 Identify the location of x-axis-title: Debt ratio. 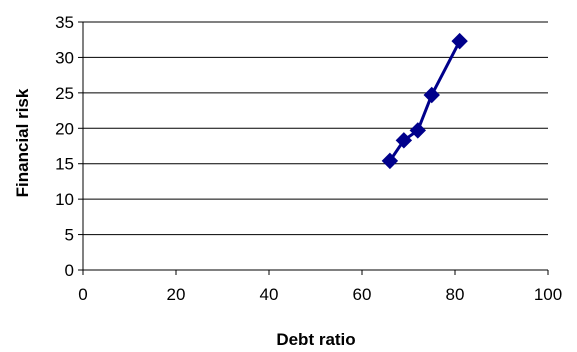
(315, 339).